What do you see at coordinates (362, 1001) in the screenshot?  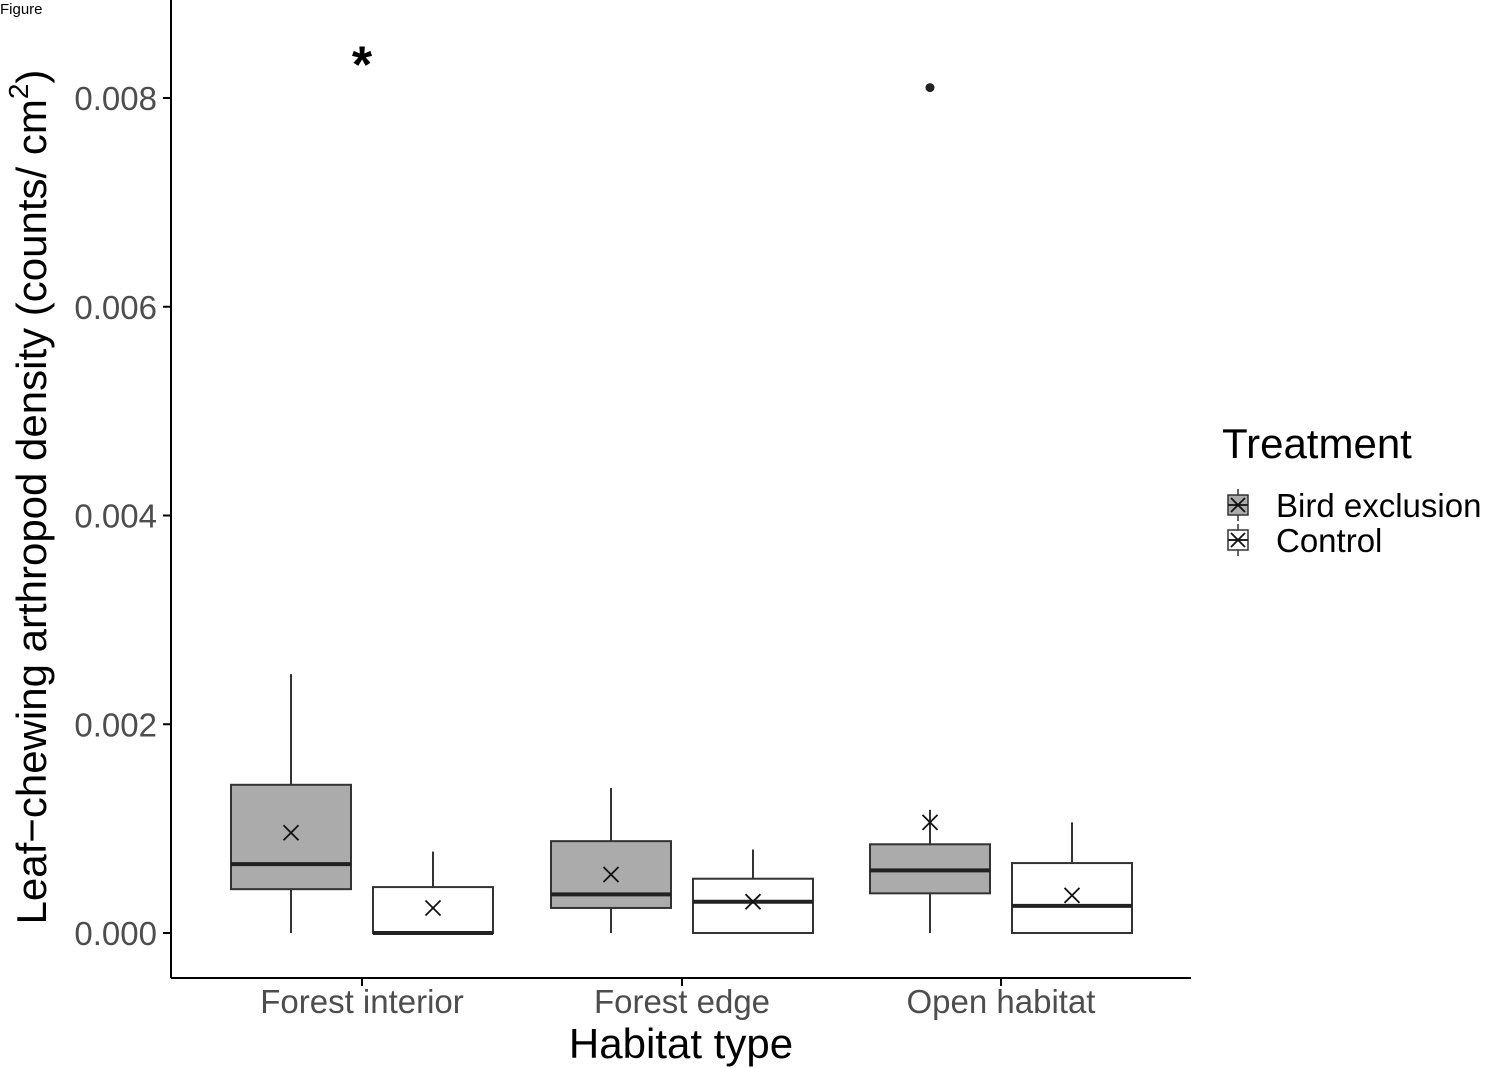 I see `x-tick-label: Forest interior` at bounding box center [362, 1001].